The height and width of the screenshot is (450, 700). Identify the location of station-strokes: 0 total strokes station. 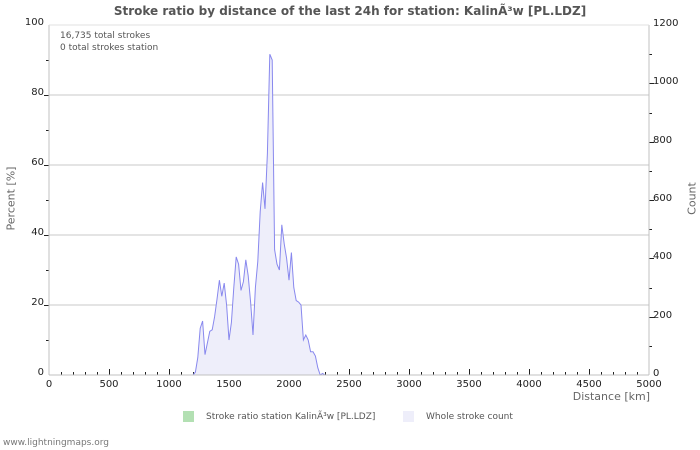
(109, 48).